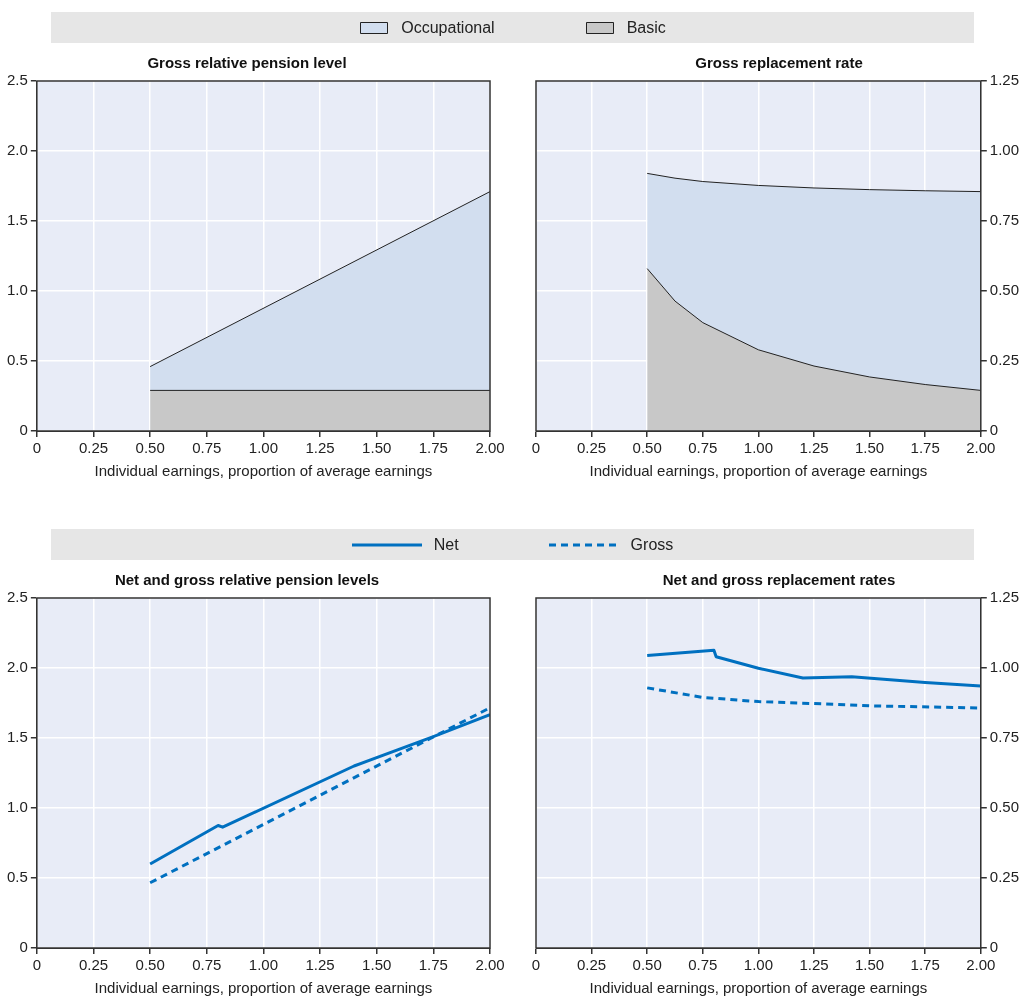  What do you see at coordinates (779, 580) in the screenshot?
I see `chart-title: Net and gross replacement rates` at bounding box center [779, 580].